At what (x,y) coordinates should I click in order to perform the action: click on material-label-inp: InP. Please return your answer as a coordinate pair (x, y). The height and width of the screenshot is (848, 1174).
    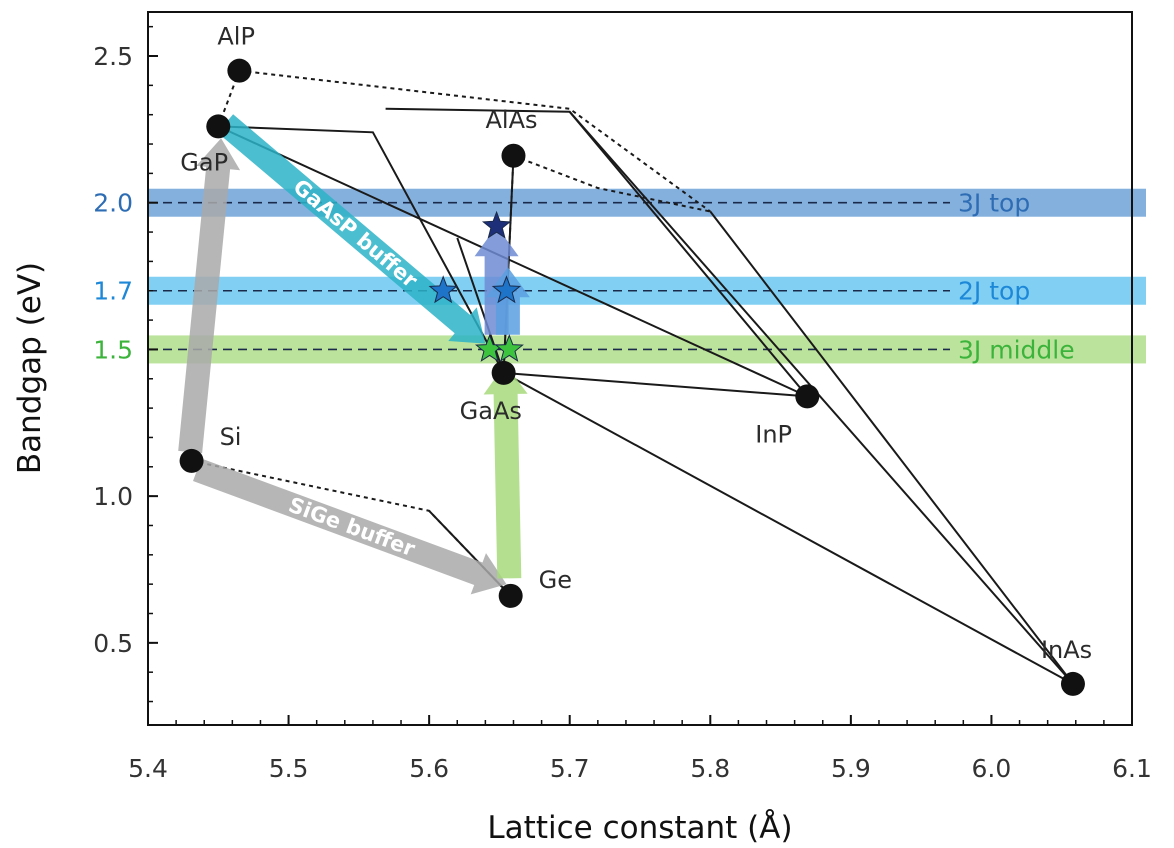
    Looking at the image, I should click on (773, 434).